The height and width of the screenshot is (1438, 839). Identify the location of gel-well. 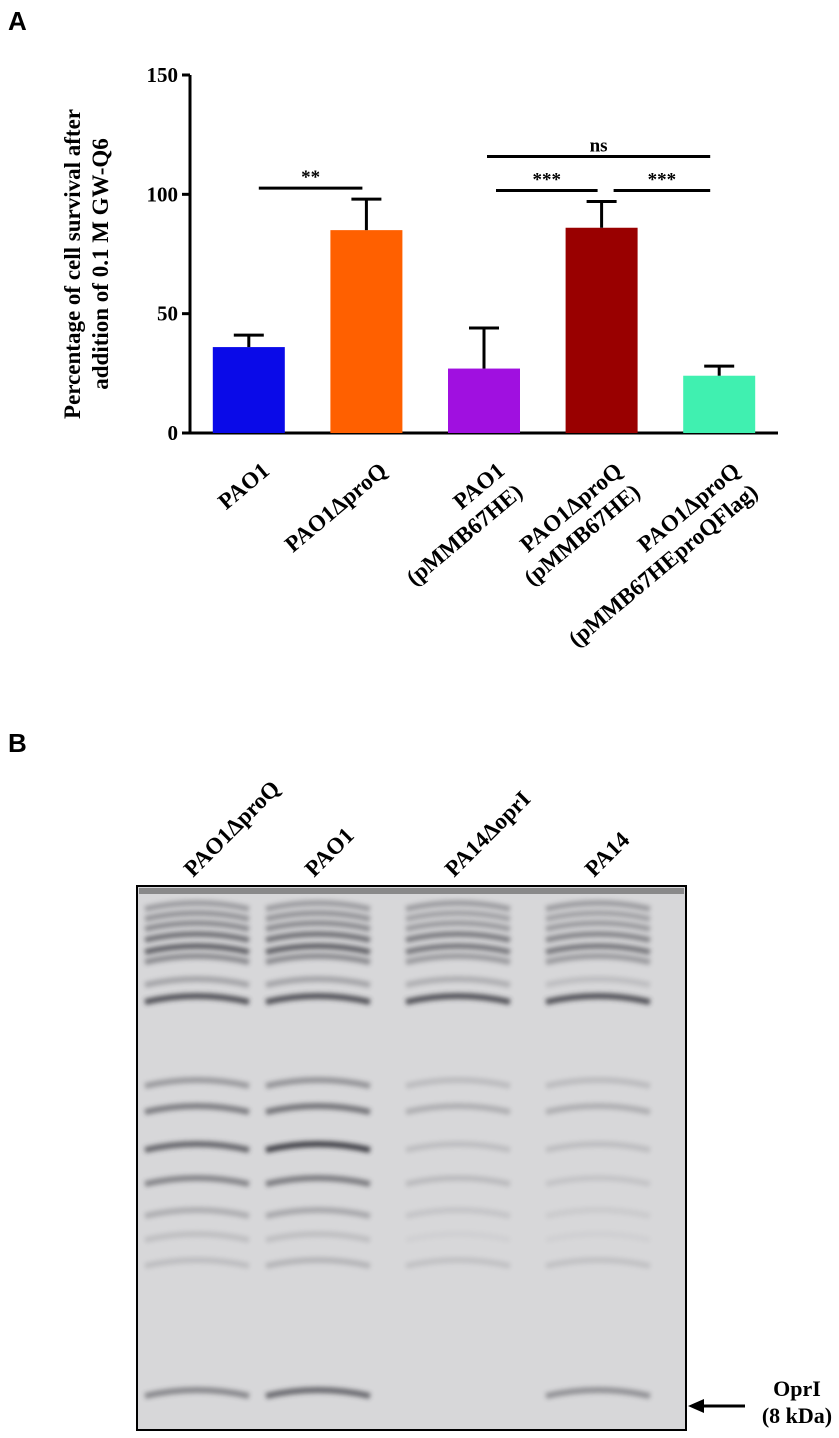
(411, 891).